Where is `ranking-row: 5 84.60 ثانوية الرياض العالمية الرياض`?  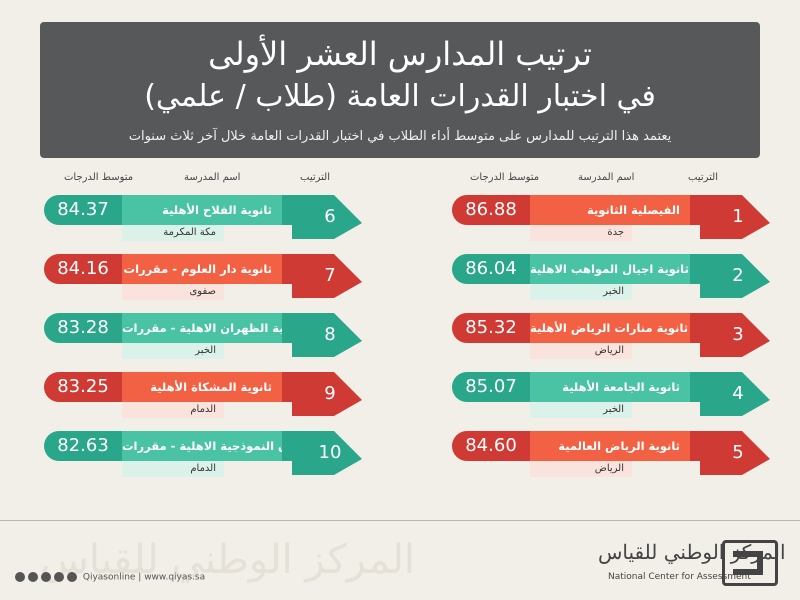 ranking-row: 5 84.60 ثانوية الرياض العالمية الرياض is located at coordinates (612, 460).